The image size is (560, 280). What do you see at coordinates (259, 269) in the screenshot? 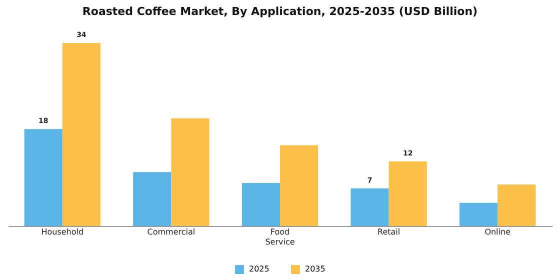
I see `legend-label: 2025` at bounding box center [259, 269].